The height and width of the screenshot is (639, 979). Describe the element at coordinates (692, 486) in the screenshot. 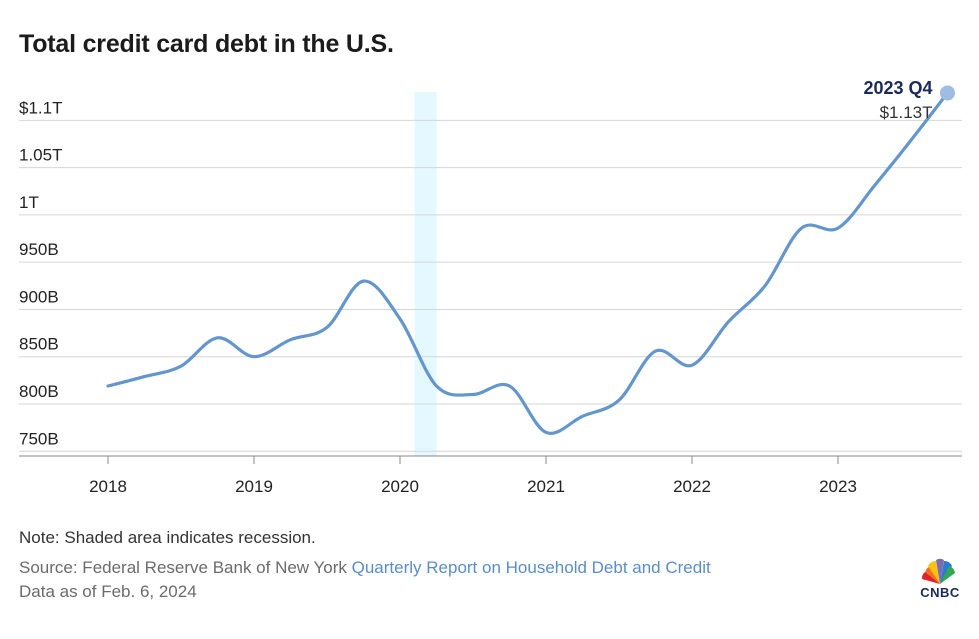

I see `x-tick-label: 2022` at that location.